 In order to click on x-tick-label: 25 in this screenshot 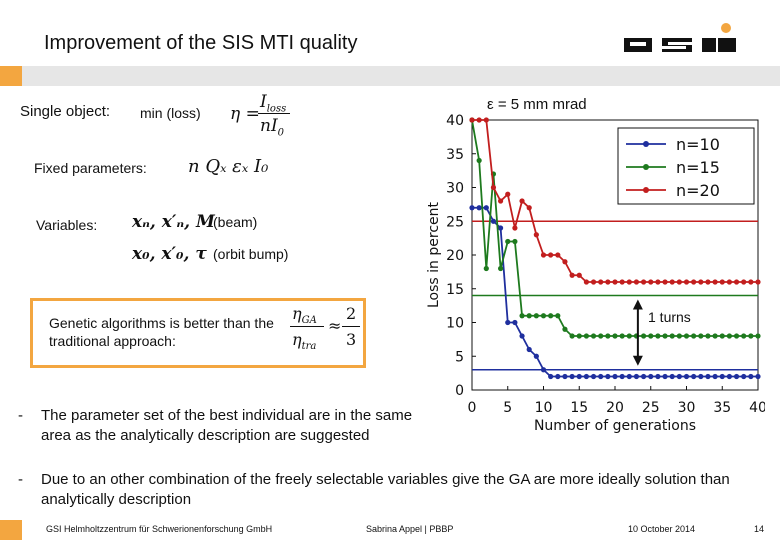, I will do `click(651, 408)`.